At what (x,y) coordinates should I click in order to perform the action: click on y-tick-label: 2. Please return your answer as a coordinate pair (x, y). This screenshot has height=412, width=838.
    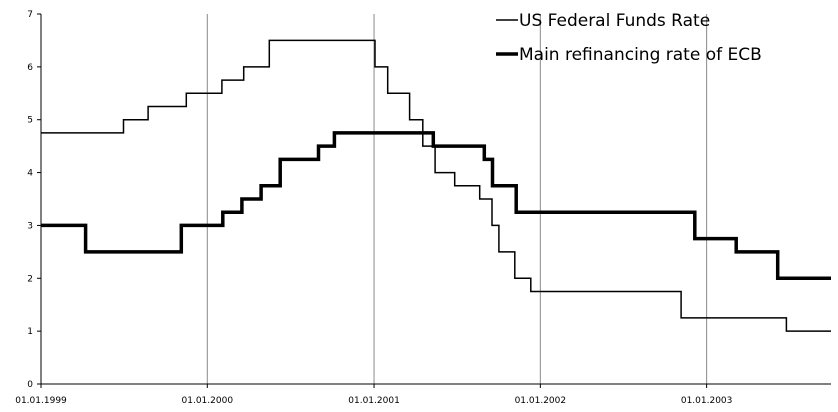
    Looking at the image, I should click on (30, 279).